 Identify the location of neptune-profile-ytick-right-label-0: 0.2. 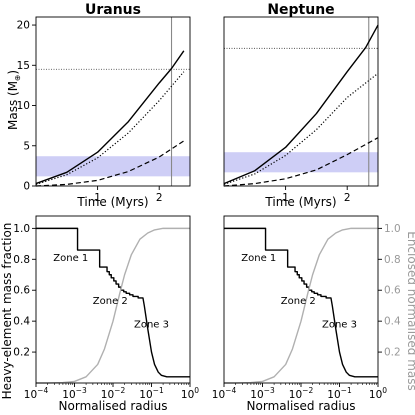
(392, 353).